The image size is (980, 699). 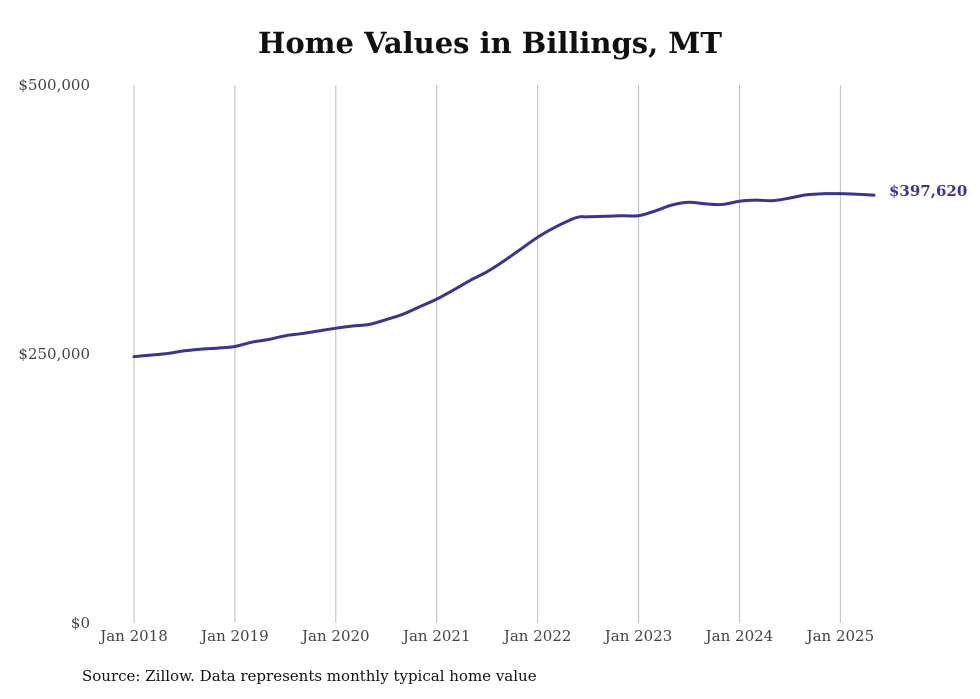 I want to click on x-tick-label: Jan 2019, so click(x=234, y=636).